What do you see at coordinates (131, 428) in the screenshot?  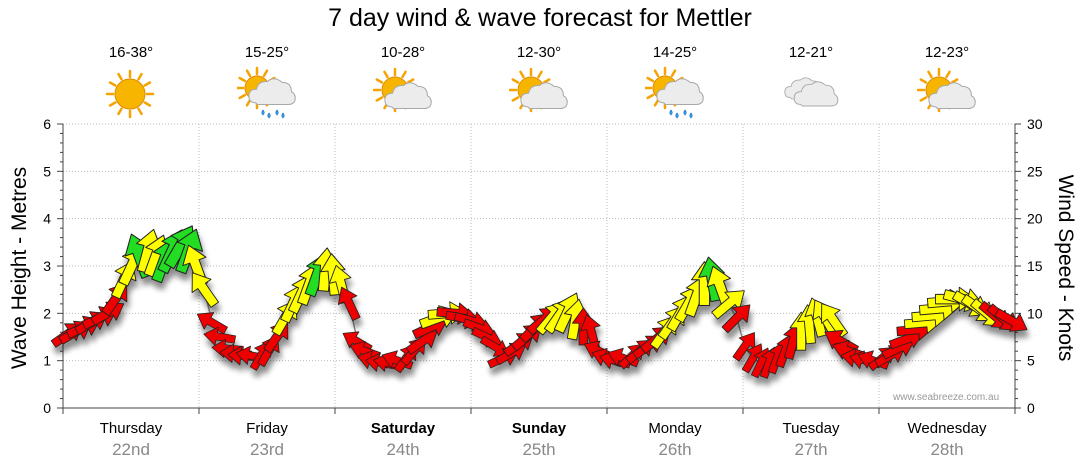 I see `day-name: Thursday` at bounding box center [131, 428].